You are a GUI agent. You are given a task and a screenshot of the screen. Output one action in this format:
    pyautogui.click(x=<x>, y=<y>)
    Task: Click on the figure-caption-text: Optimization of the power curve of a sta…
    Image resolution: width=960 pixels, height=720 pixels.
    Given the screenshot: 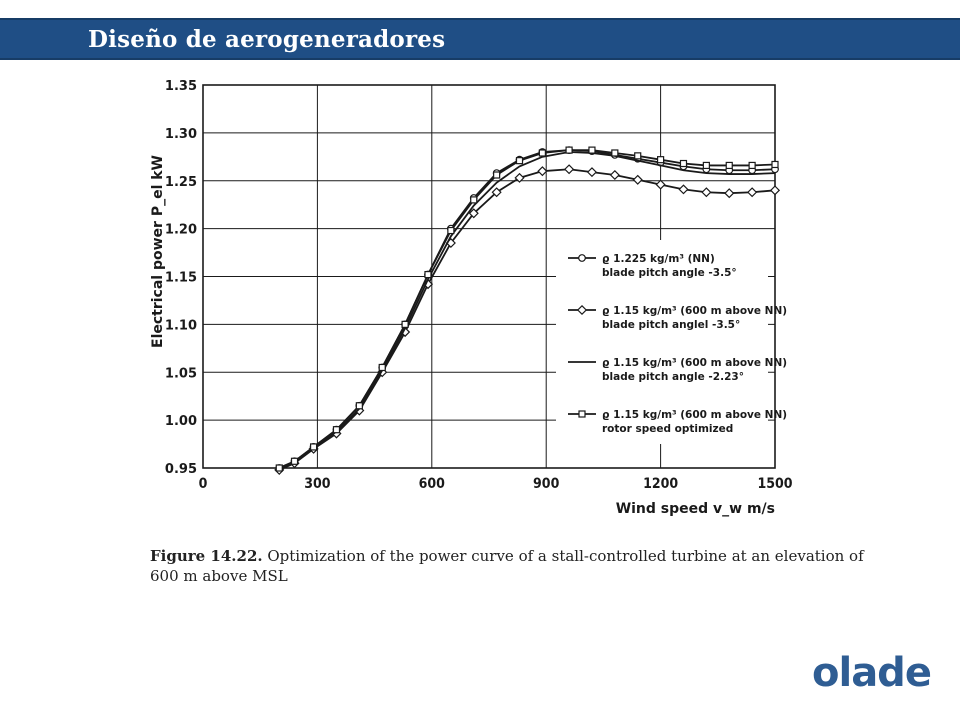 What is the action you would take?
    pyautogui.click(x=507, y=566)
    